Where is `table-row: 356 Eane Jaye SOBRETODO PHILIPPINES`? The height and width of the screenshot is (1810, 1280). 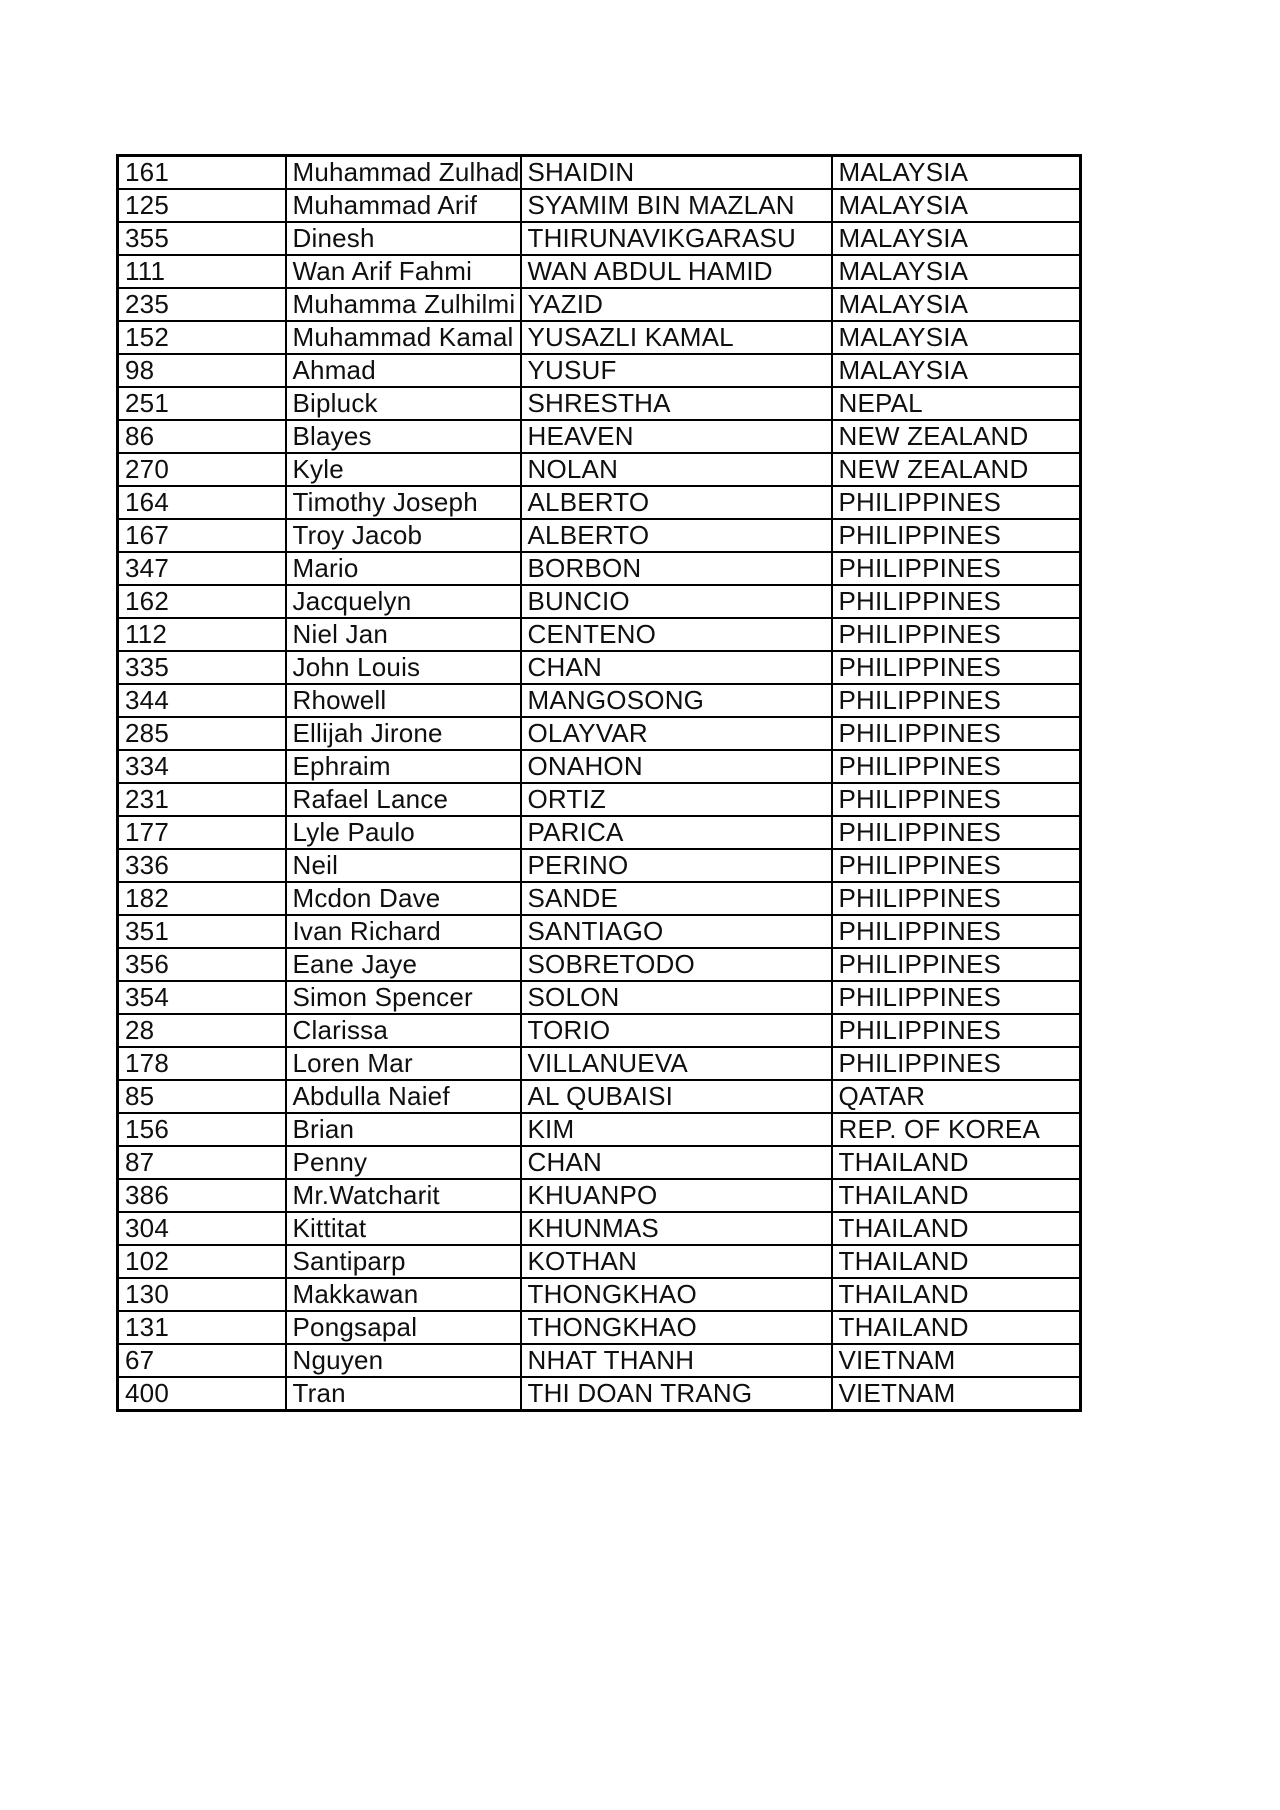
table-row: 356 Eane Jaye SOBRETODO PHILIPPINES is located at coordinates (599, 964).